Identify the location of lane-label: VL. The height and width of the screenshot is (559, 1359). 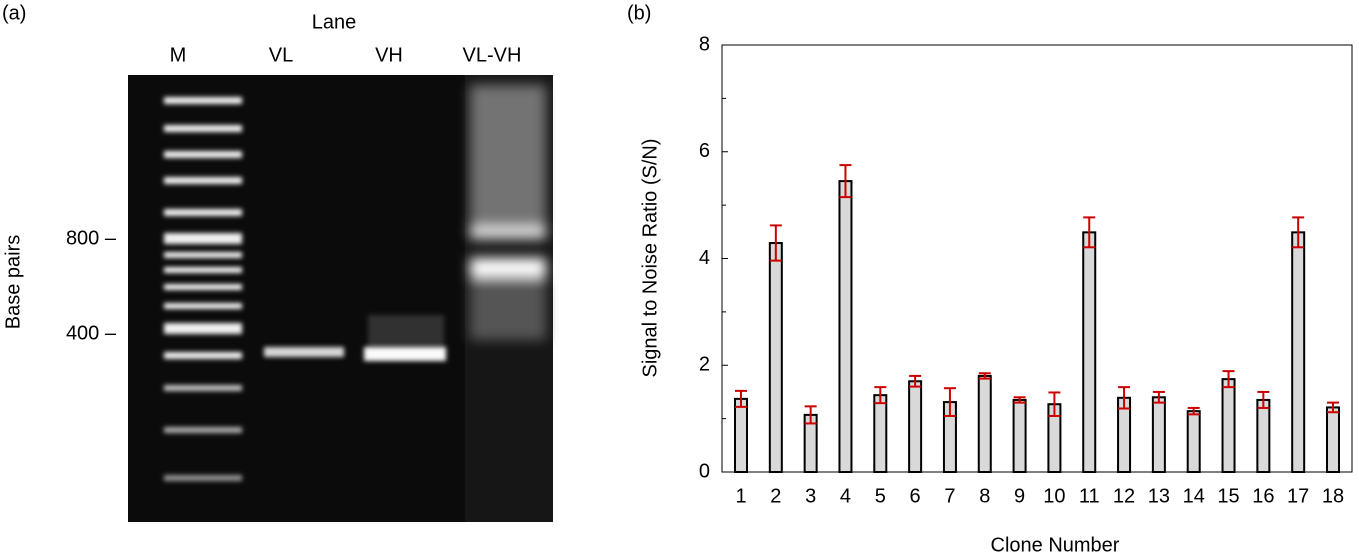
(281, 55).